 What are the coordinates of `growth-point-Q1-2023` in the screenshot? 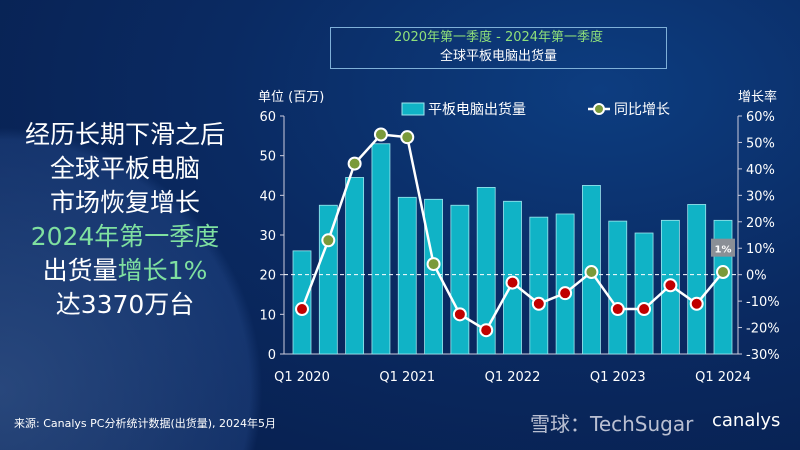 It's located at (617, 309).